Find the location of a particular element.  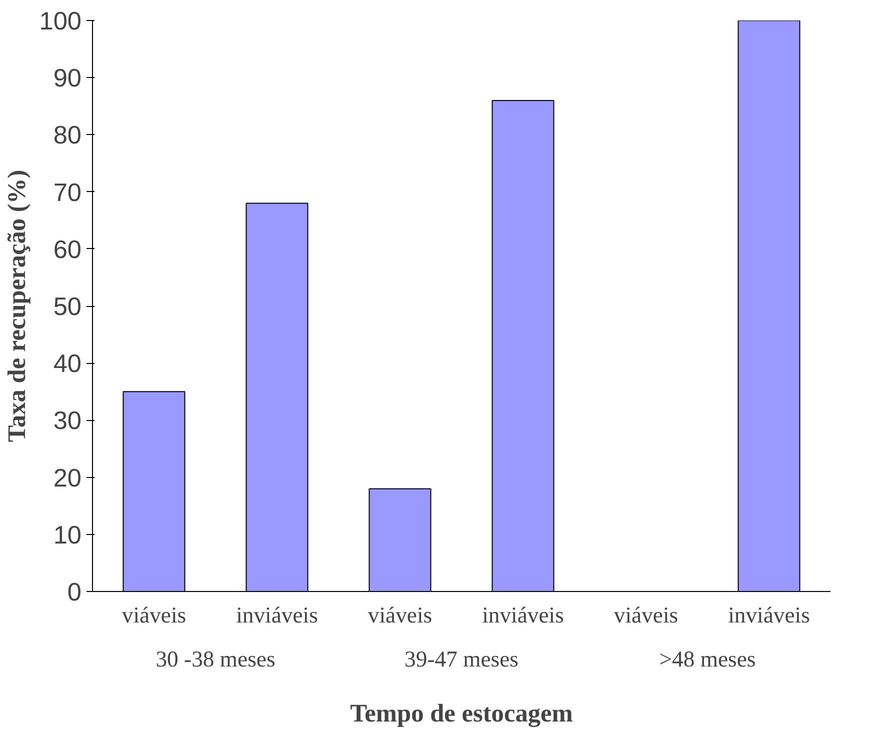

y-axis-title: Taxa de recuperação (%) is located at coordinates (17, 306).